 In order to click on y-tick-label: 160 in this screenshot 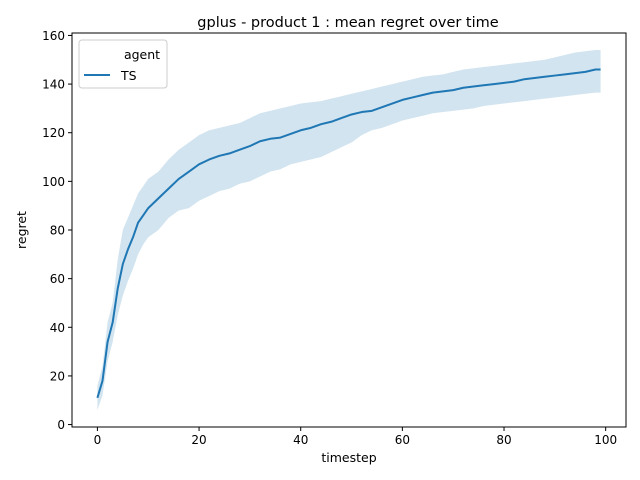, I will do `click(53, 36)`.